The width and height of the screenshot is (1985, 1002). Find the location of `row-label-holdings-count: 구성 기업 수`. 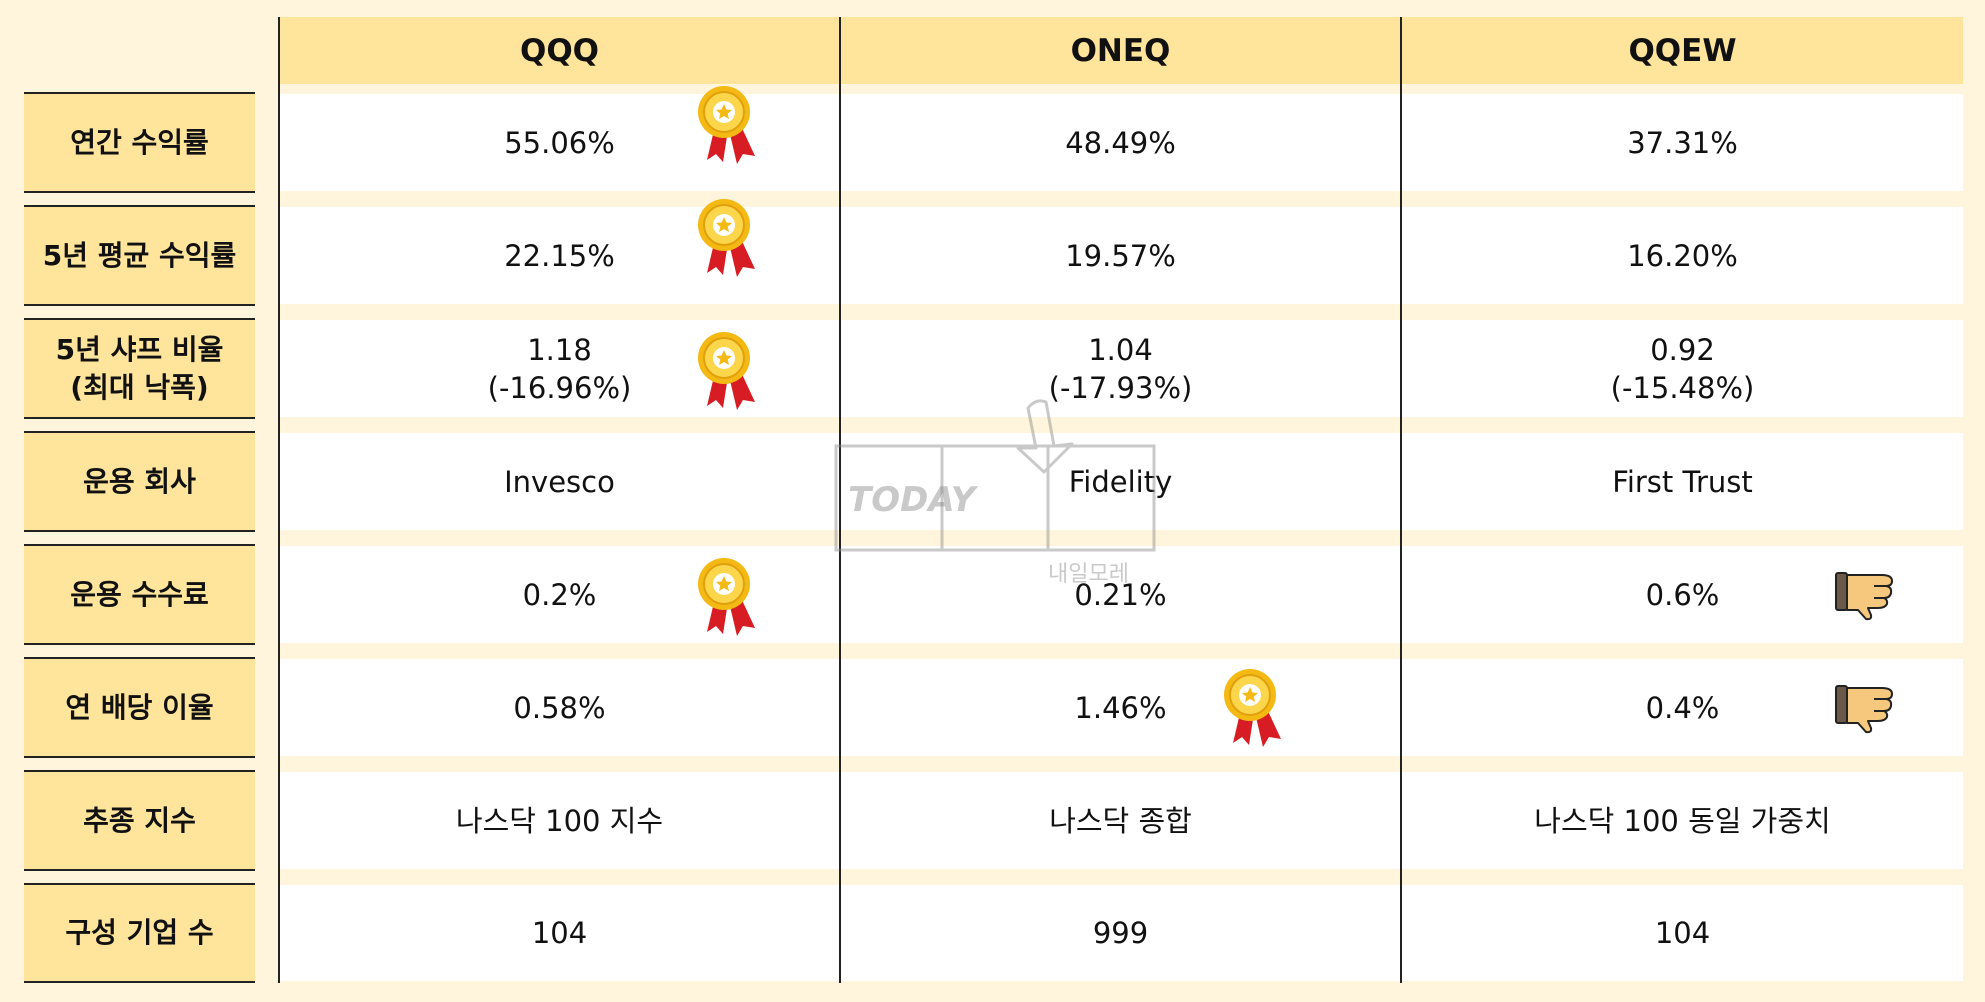

row-label-holdings-count: 구성 기업 수 is located at coordinates (139, 933).